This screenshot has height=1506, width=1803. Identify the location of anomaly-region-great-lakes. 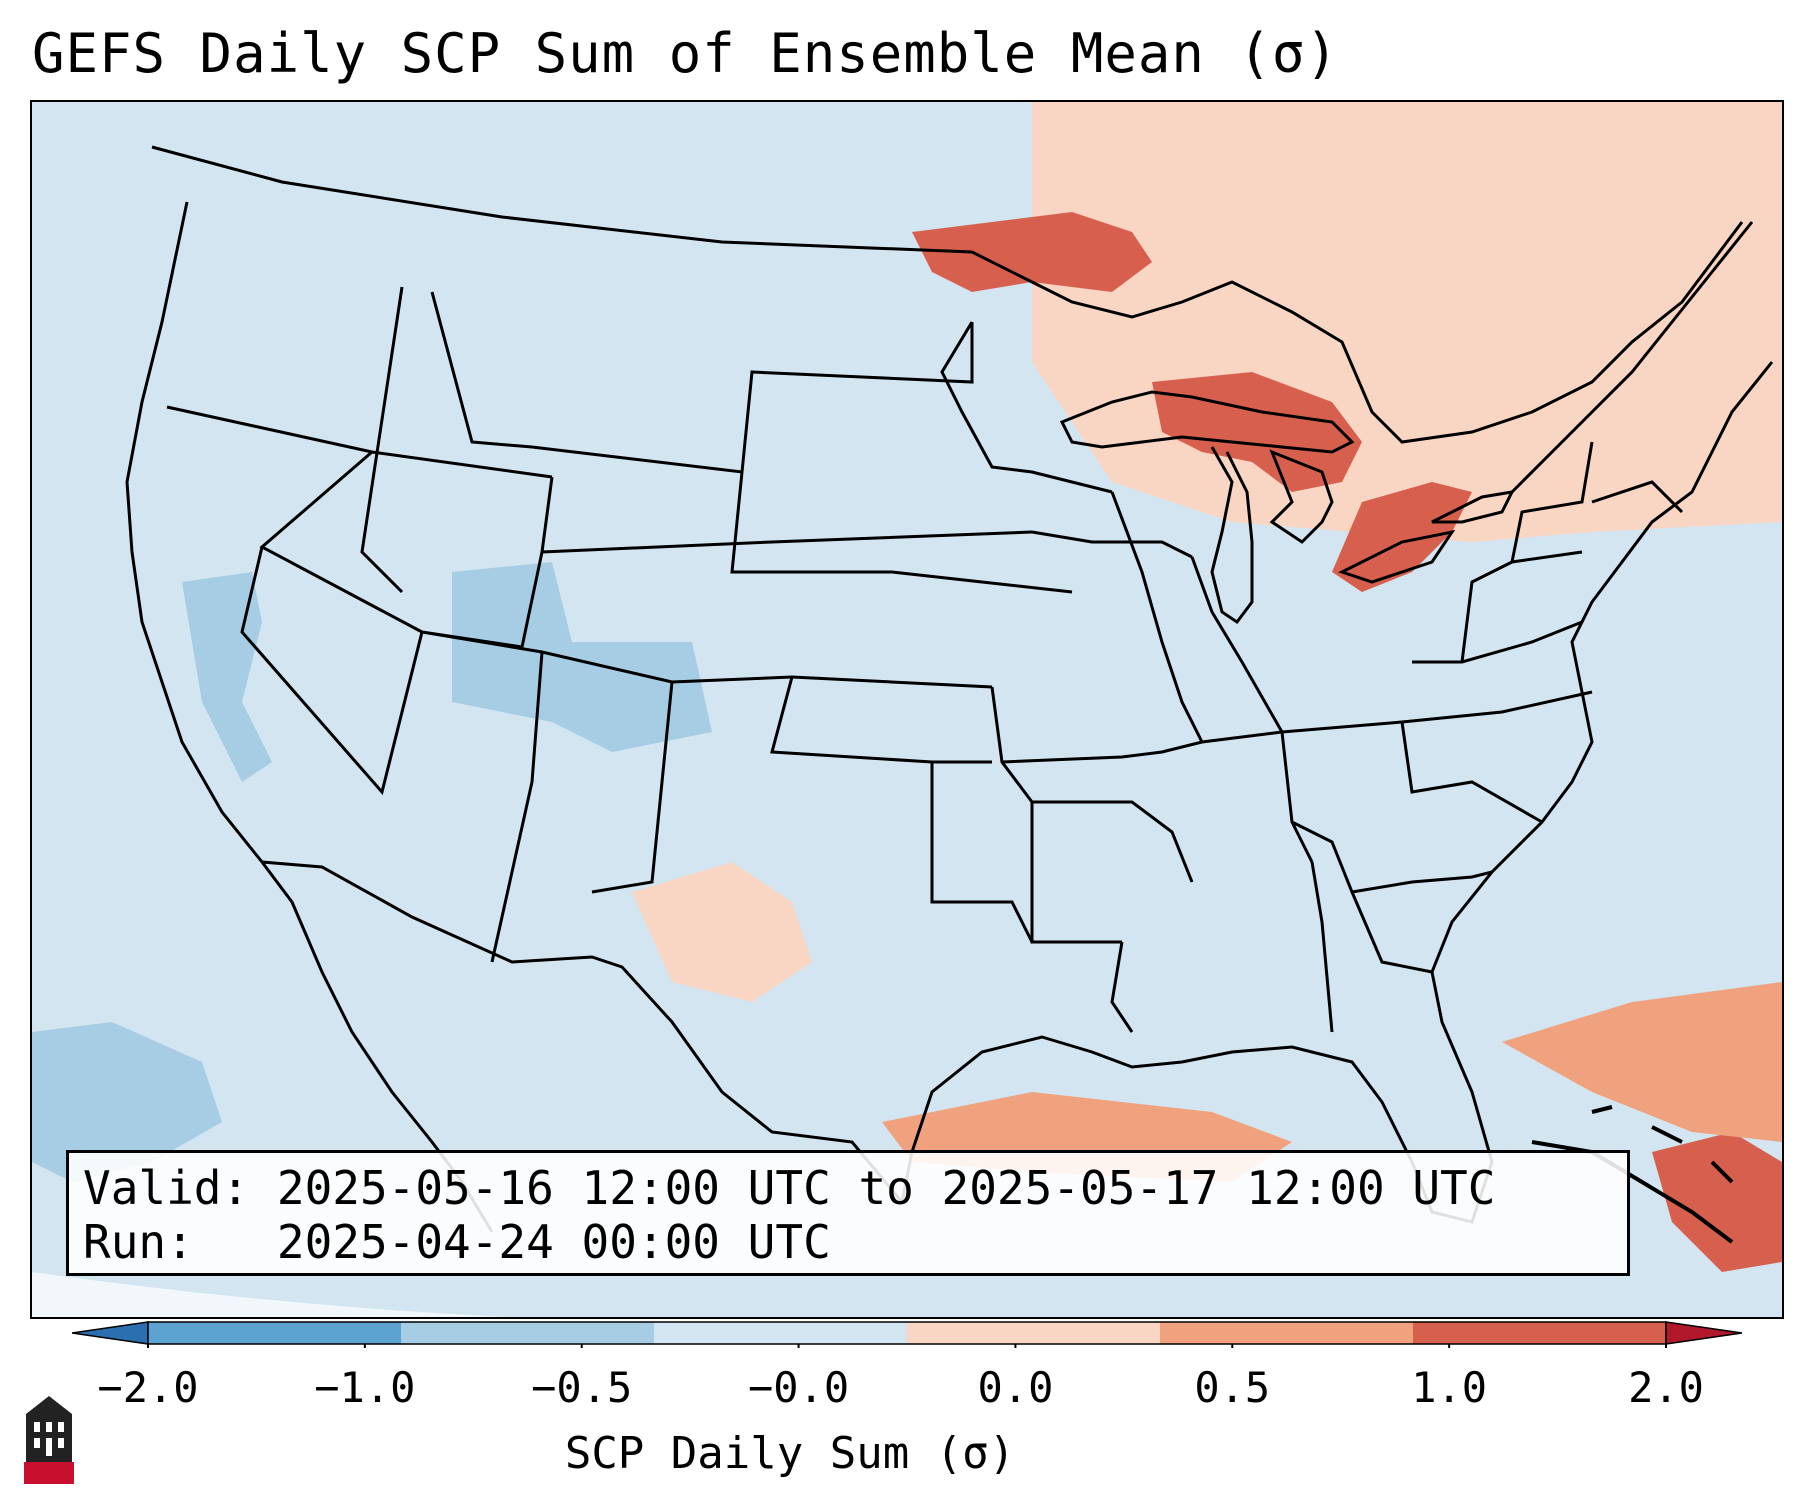
(1257, 432).